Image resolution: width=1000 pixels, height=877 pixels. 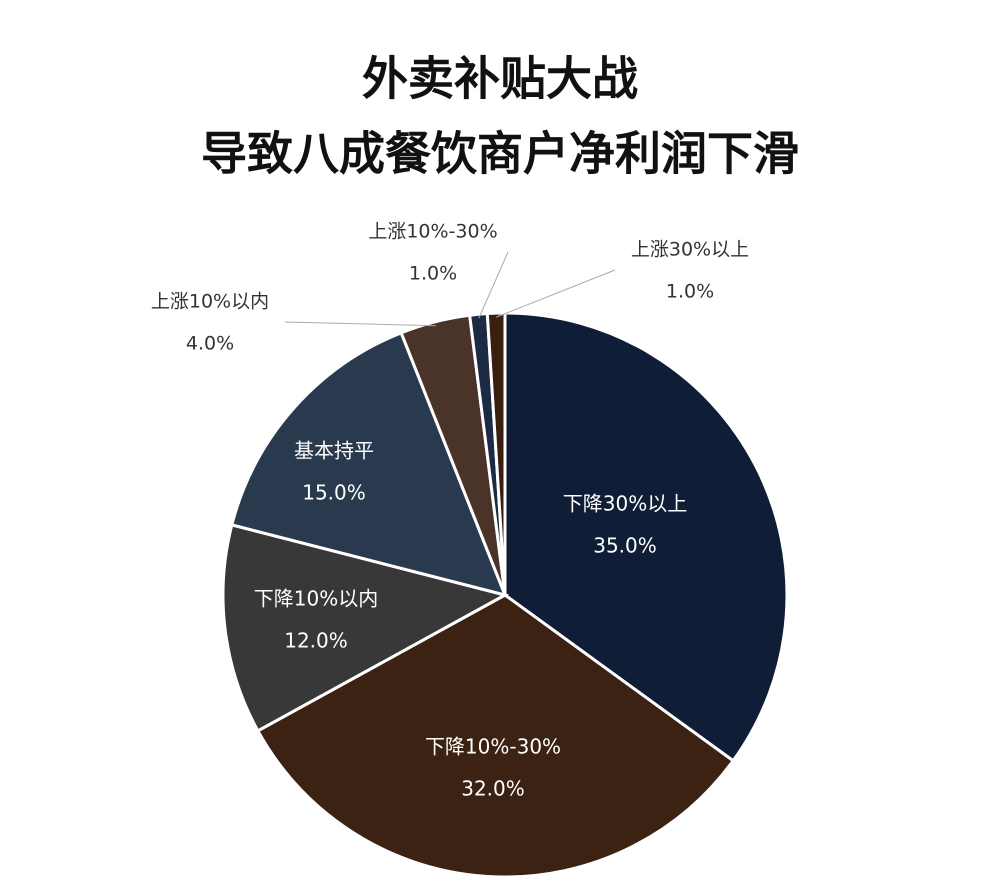 I want to click on slice-label: 上涨30%以上, so click(x=690, y=250).